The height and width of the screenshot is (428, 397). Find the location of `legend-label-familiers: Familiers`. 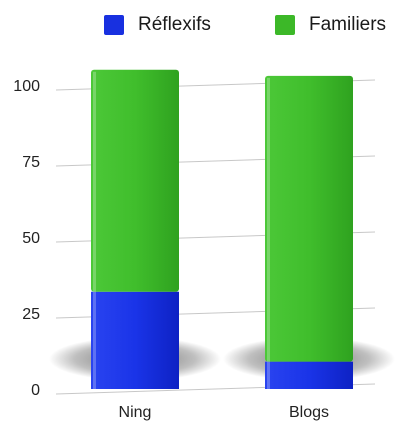

legend-label-familiers: Familiers is located at coordinates (348, 24).